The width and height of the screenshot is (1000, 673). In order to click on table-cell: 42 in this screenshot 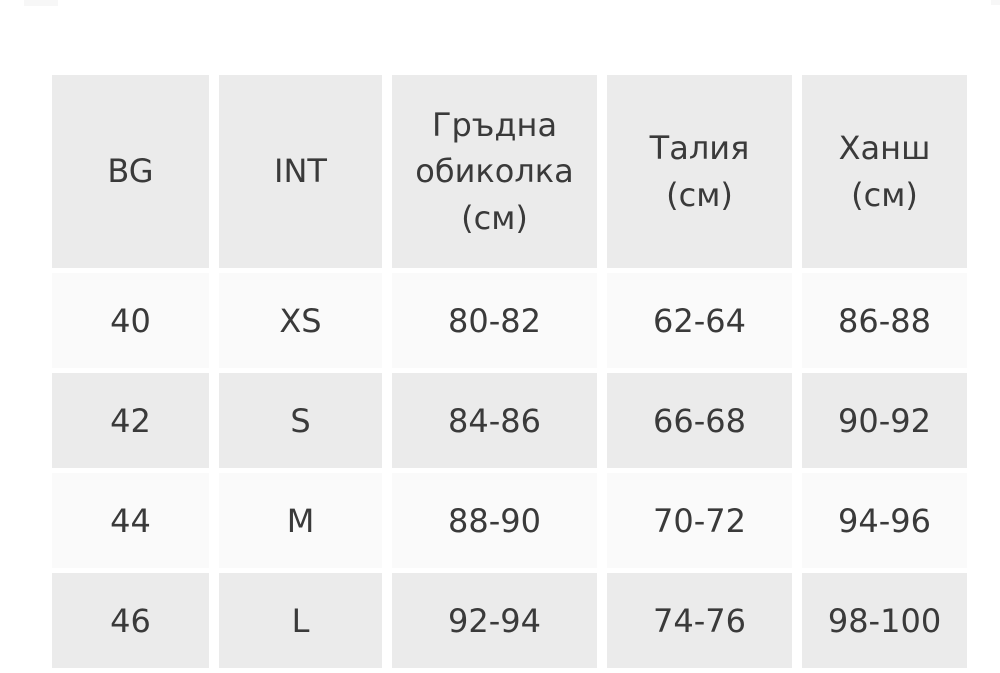, I will do `click(130, 420)`.